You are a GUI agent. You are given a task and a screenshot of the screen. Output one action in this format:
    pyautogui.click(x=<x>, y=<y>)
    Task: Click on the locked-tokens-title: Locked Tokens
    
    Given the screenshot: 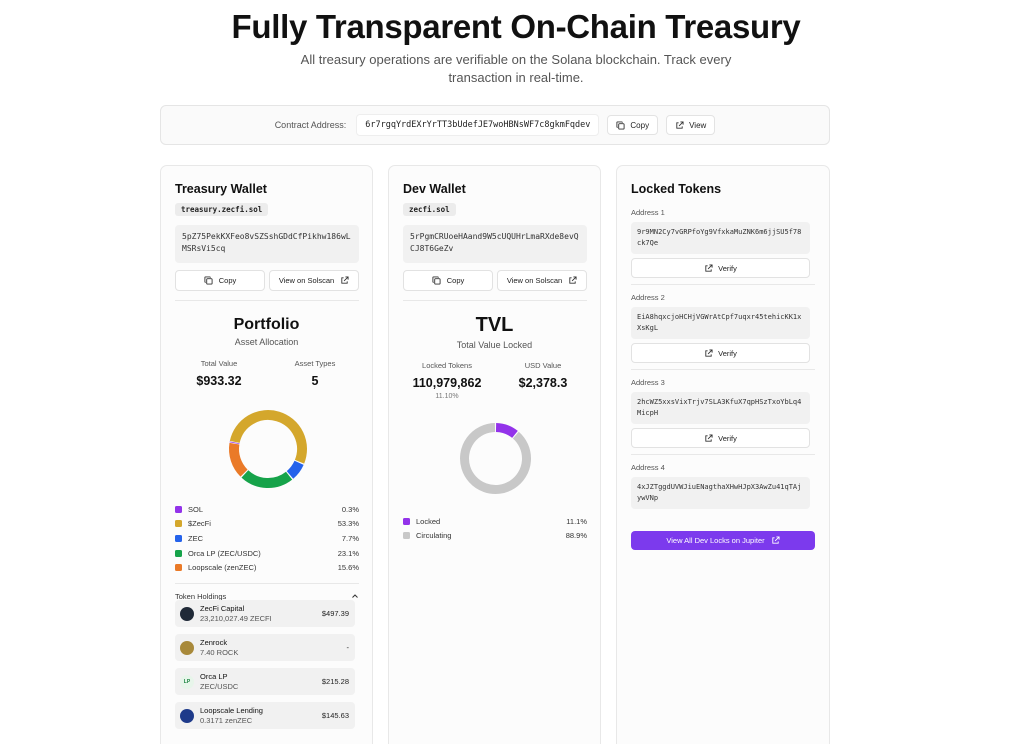 What is the action you would take?
    pyautogui.click(x=676, y=189)
    